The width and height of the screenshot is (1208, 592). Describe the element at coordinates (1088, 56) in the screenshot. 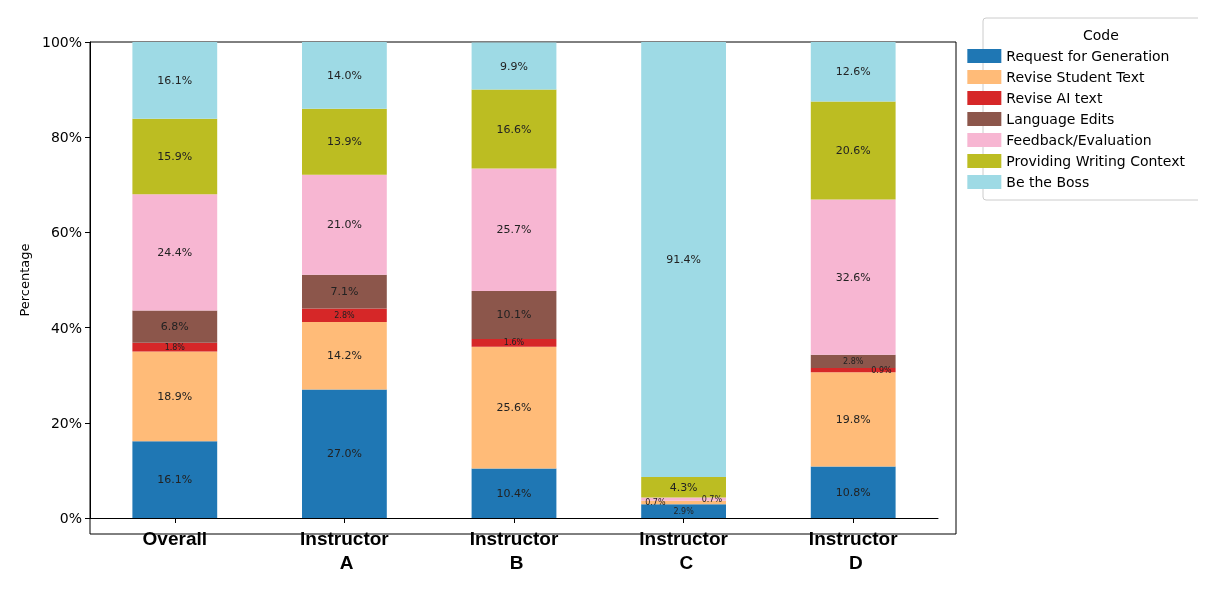

I see `legend-label: Request for Generation` at that location.